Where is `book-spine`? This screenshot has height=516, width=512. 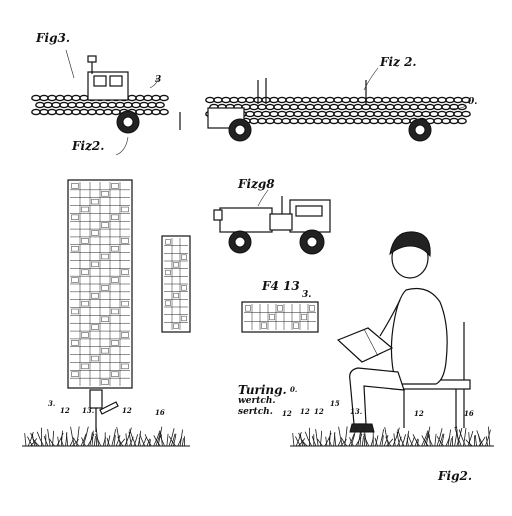 book-spine is located at coordinates (371, 342).